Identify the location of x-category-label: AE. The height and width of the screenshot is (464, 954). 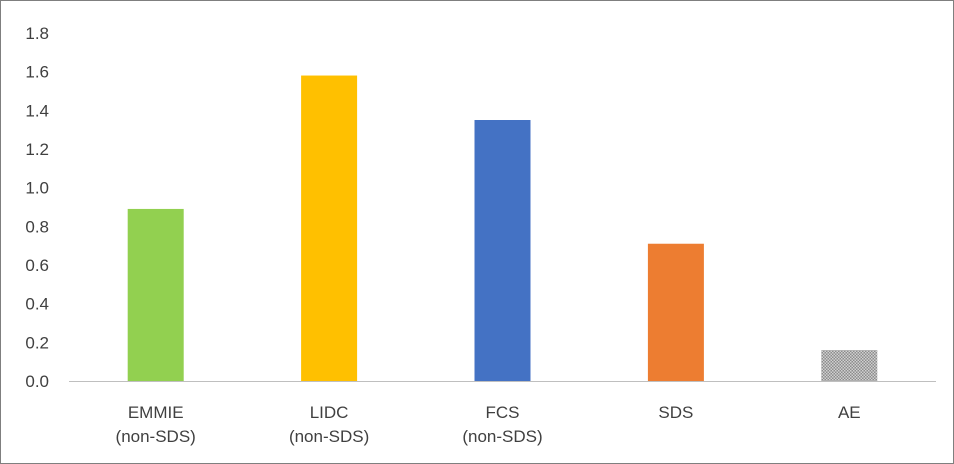
(849, 412).